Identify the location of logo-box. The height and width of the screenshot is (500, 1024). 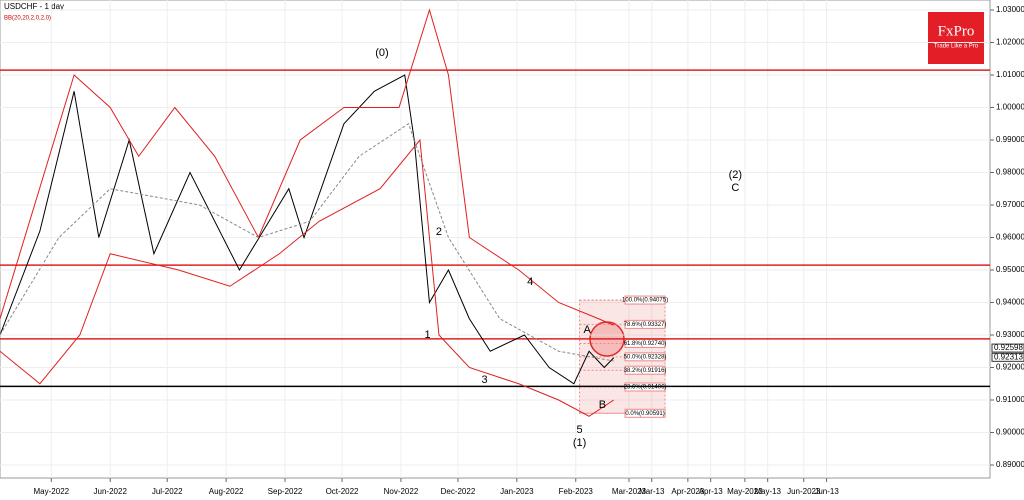
(956, 38).